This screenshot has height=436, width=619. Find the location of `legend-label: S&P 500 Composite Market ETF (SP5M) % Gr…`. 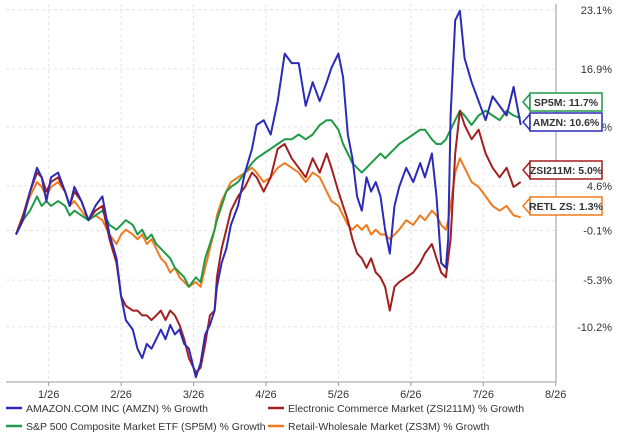

legend-label: S&P 500 Composite Market ETF (SP5M) % Gr… is located at coordinates (146, 427).